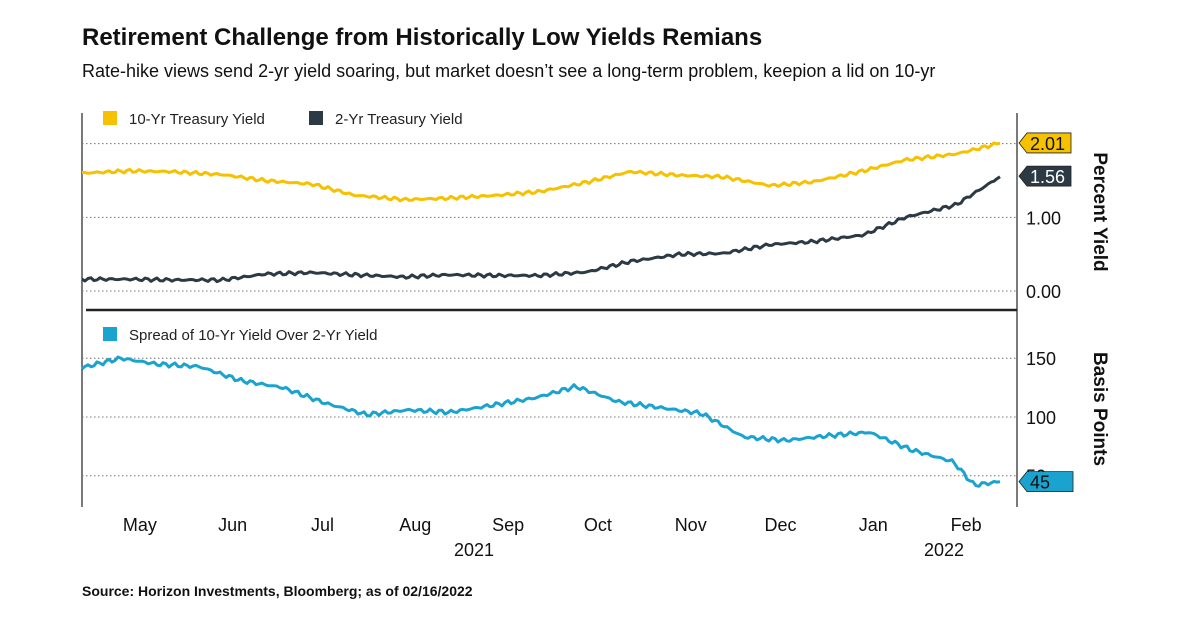  What do you see at coordinates (1047, 144) in the screenshot?
I see `end-value-label: 2.01` at bounding box center [1047, 144].